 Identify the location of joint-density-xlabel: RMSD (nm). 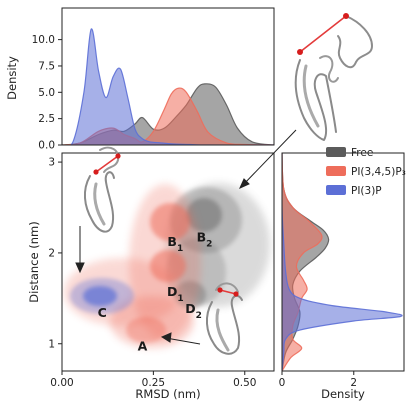
(167, 394).